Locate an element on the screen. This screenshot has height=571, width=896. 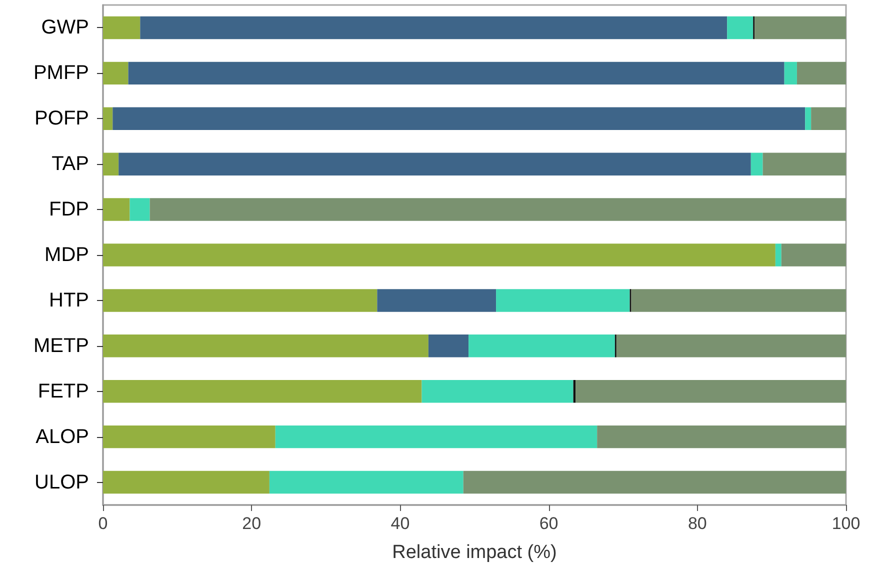
y-tick-label: TAP is located at coordinates (70, 164).